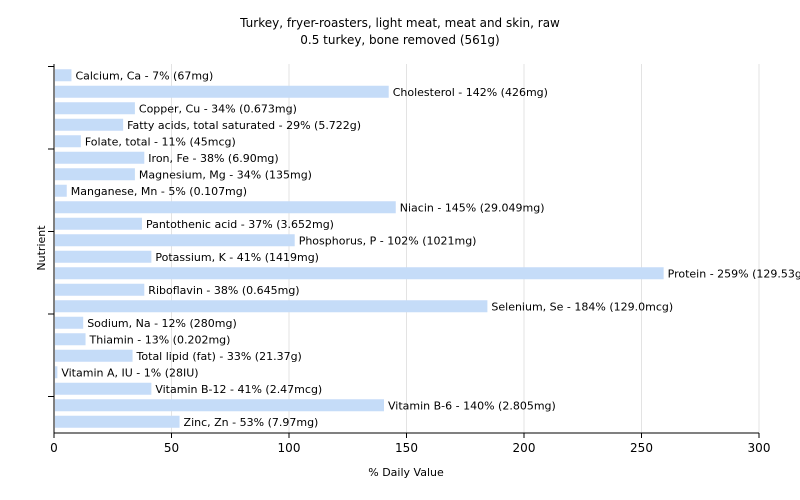 The height and width of the screenshot is (500, 800). I want to click on bar-label: Zinc, Zn - 53% (7.97mg), so click(251, 422).